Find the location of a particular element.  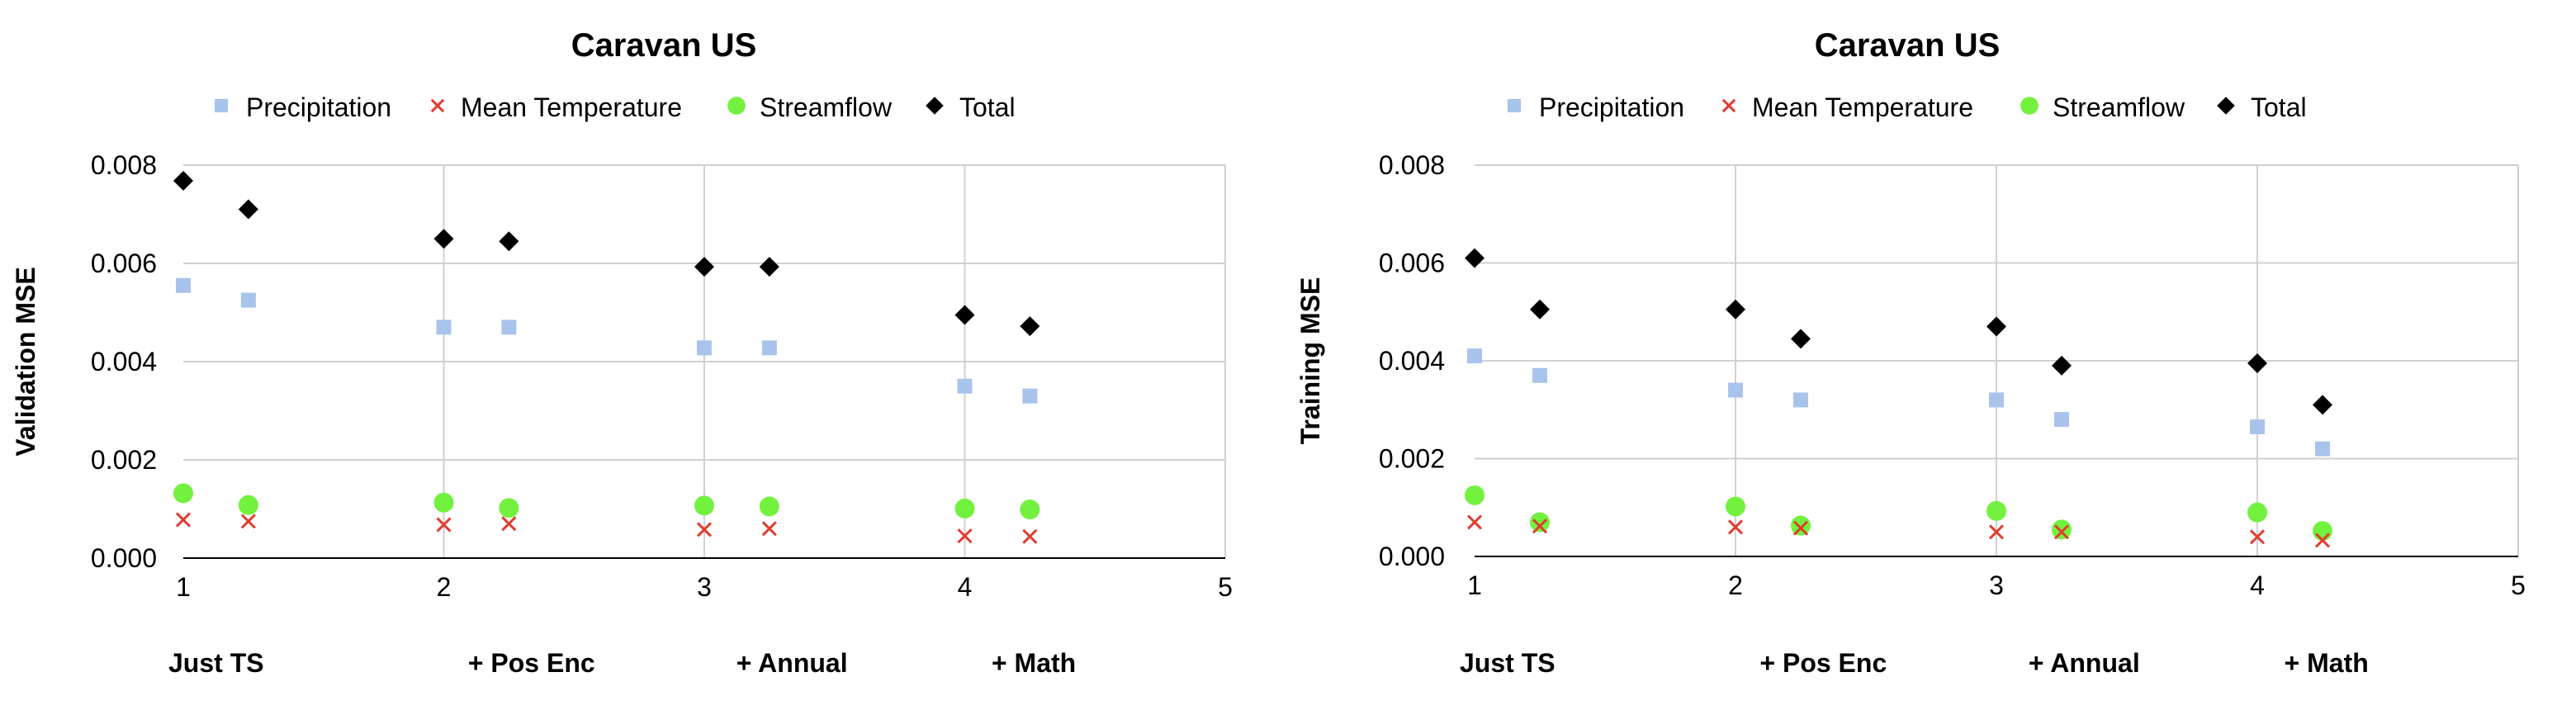

group-label: + Pos Enc is located at coordinates (1823, 663).